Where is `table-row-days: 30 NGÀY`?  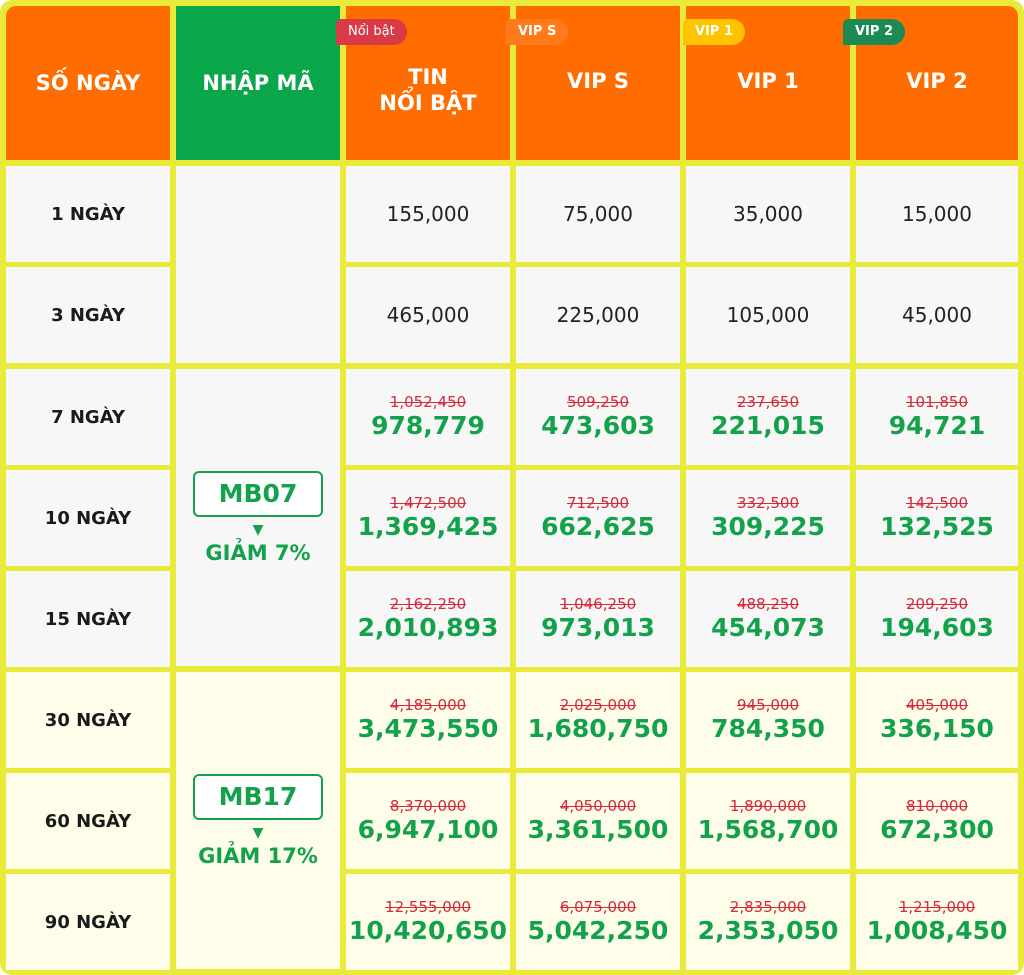
table-row-days: 30 NGÀY is located at coordinates (88, 720).